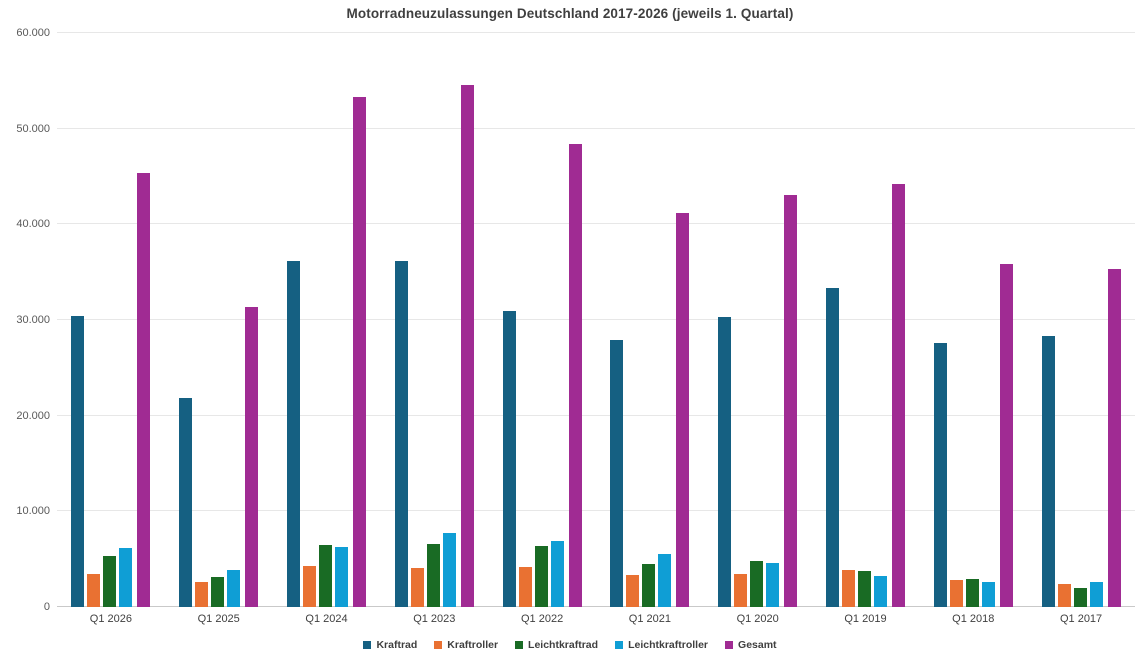 Image resolution: width=1140 pixels, height=658 pixels. I want to click on bar-kraftrad-q1-2018, so click(940, 474).